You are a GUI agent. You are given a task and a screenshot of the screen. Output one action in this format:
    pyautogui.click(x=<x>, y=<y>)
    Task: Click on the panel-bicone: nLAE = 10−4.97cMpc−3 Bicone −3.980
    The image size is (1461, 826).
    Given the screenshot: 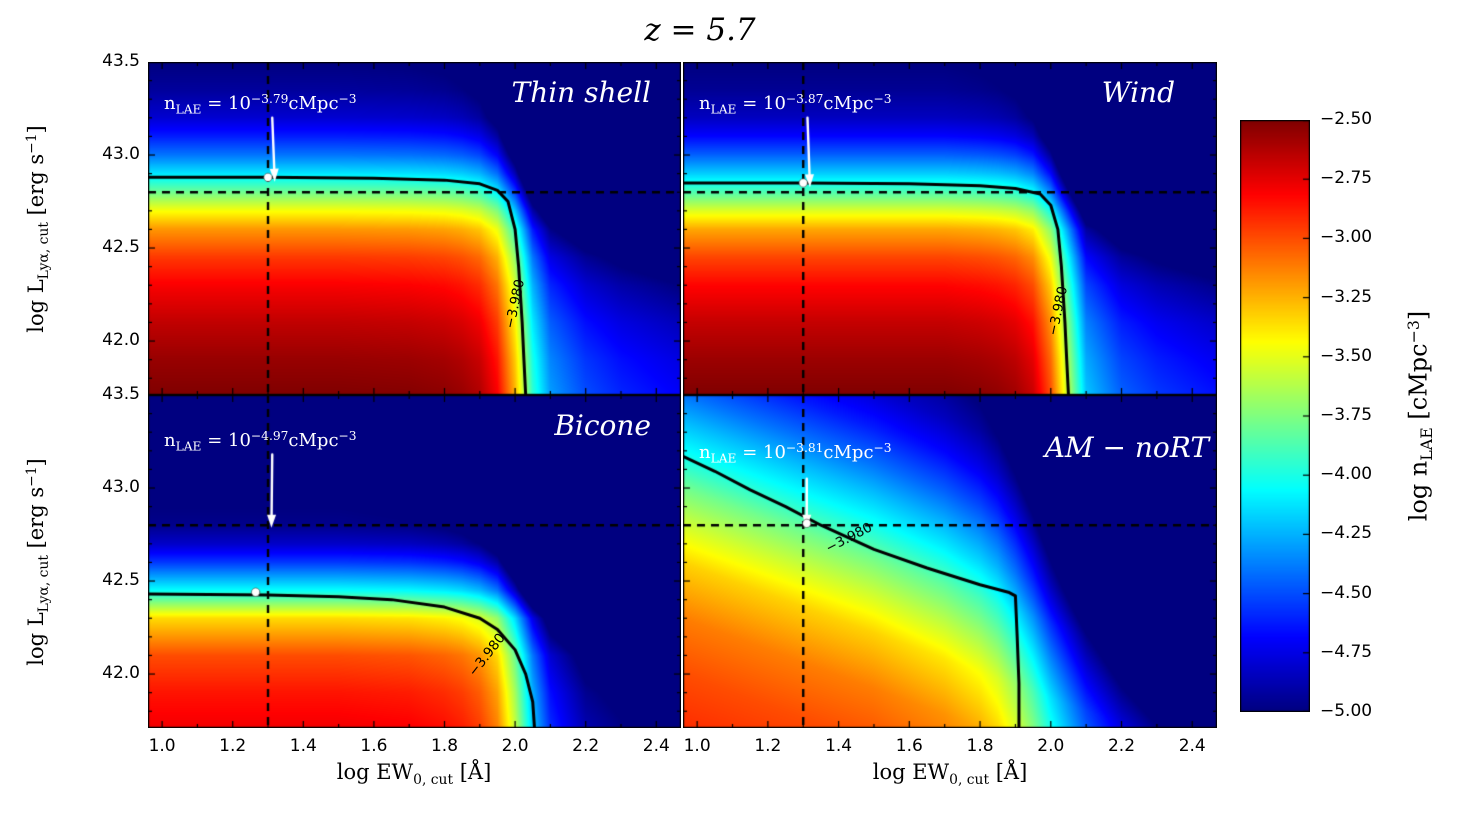 What is the action you would take?
    pyautogui.click(x=414, y=561)
    